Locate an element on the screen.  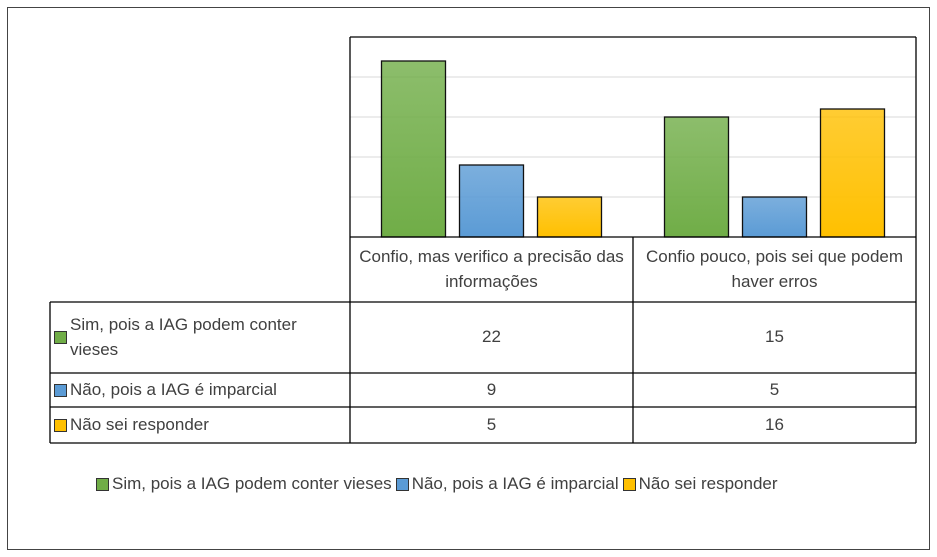
legend-item: Sim, pois a IAG podem conter vieses is located at coordinates (244, 484).